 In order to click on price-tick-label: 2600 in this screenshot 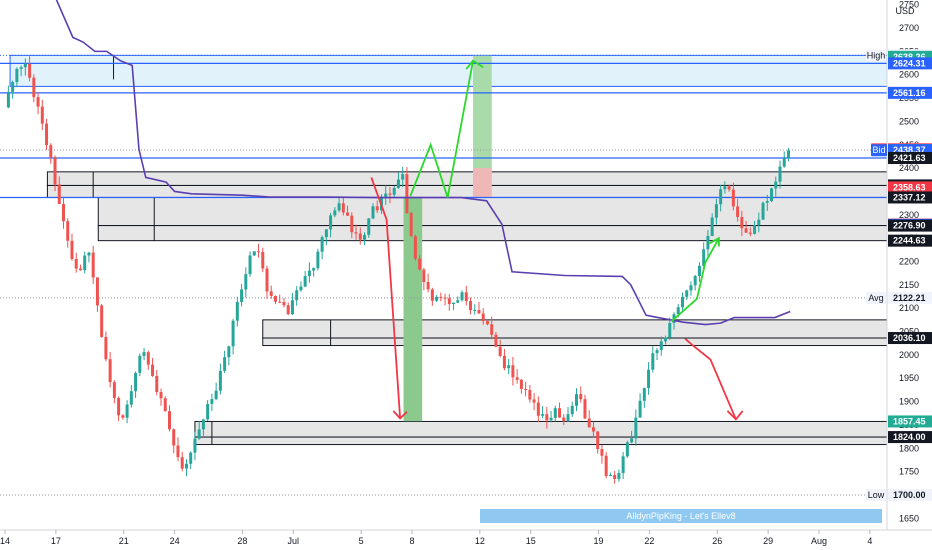, I will do `click(909, 75)`.